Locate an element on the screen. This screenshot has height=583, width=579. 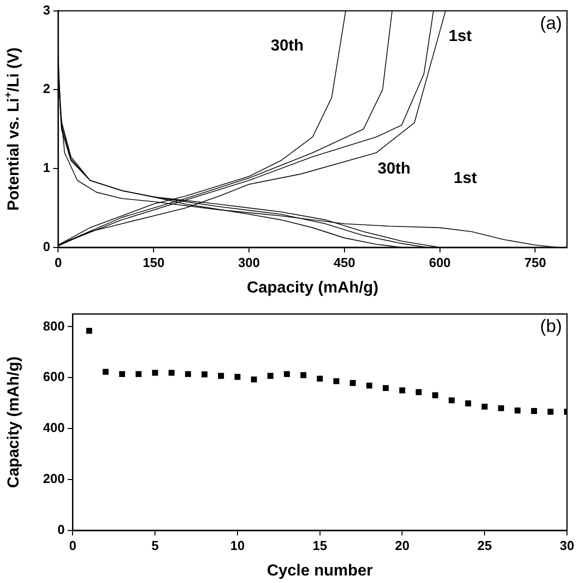
y-axis-title: Potential vs. Li+/Li (V) is located at coordinates (12, 129).